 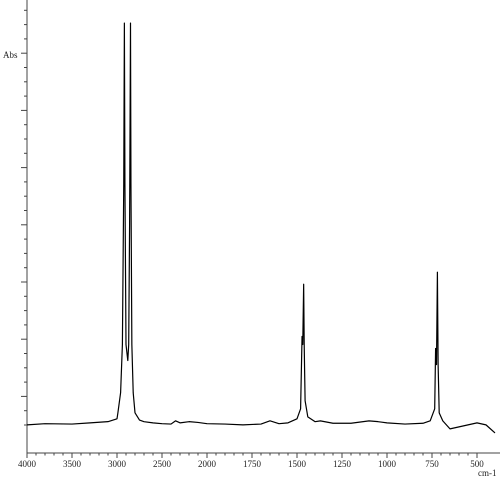 I want to click on y-axis-label: Abs, so click(x=10, y=55).